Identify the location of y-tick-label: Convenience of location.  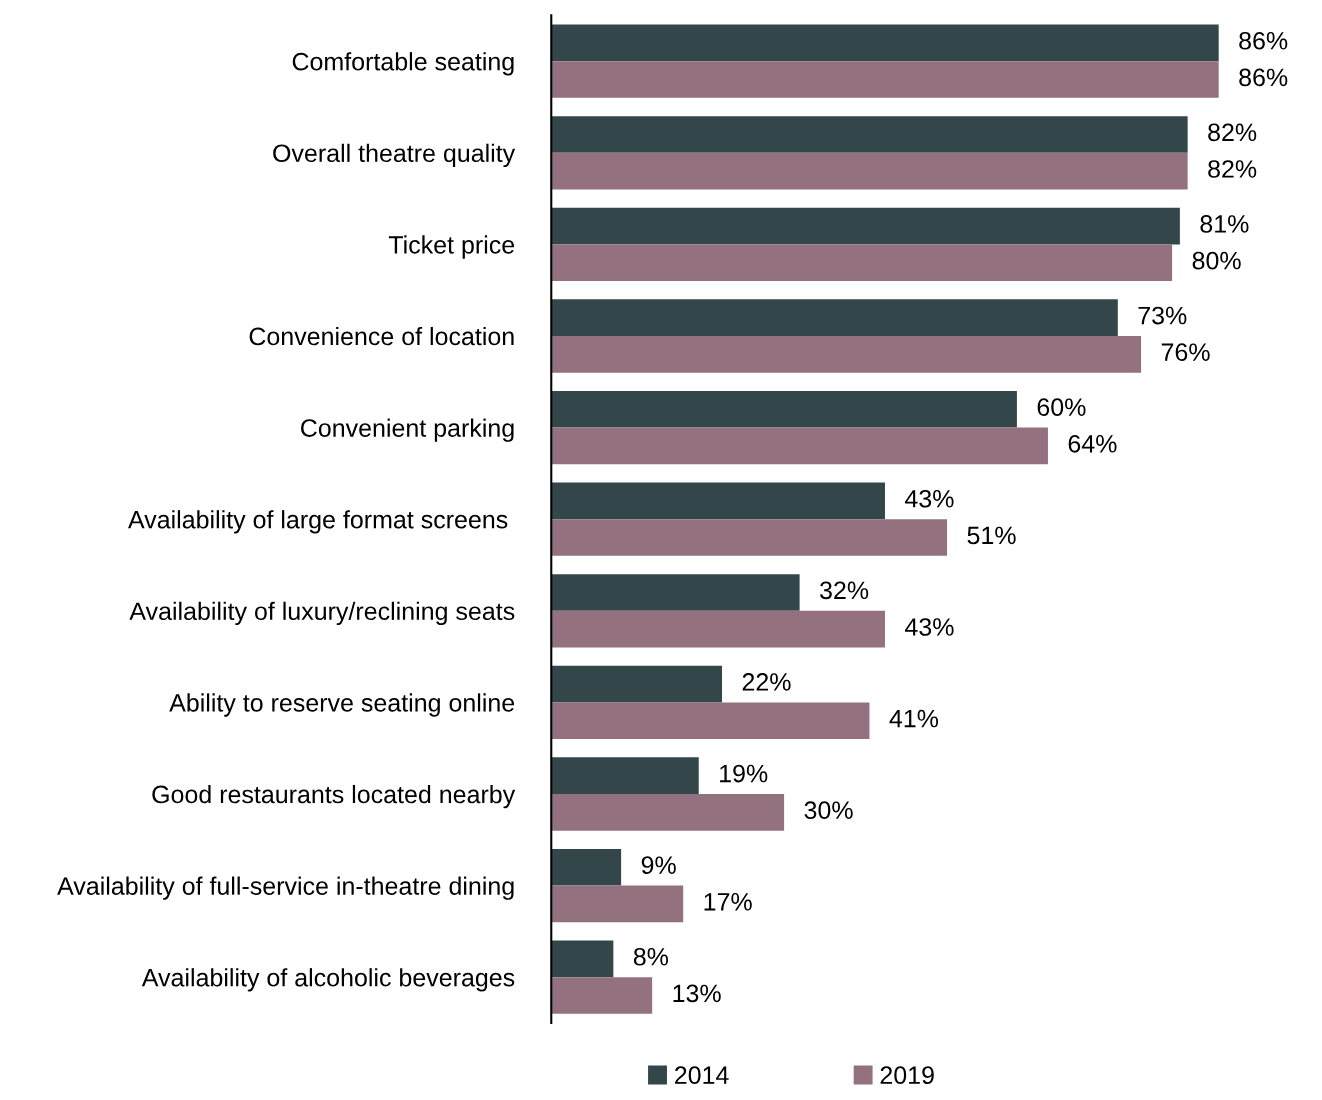
(381, 336).